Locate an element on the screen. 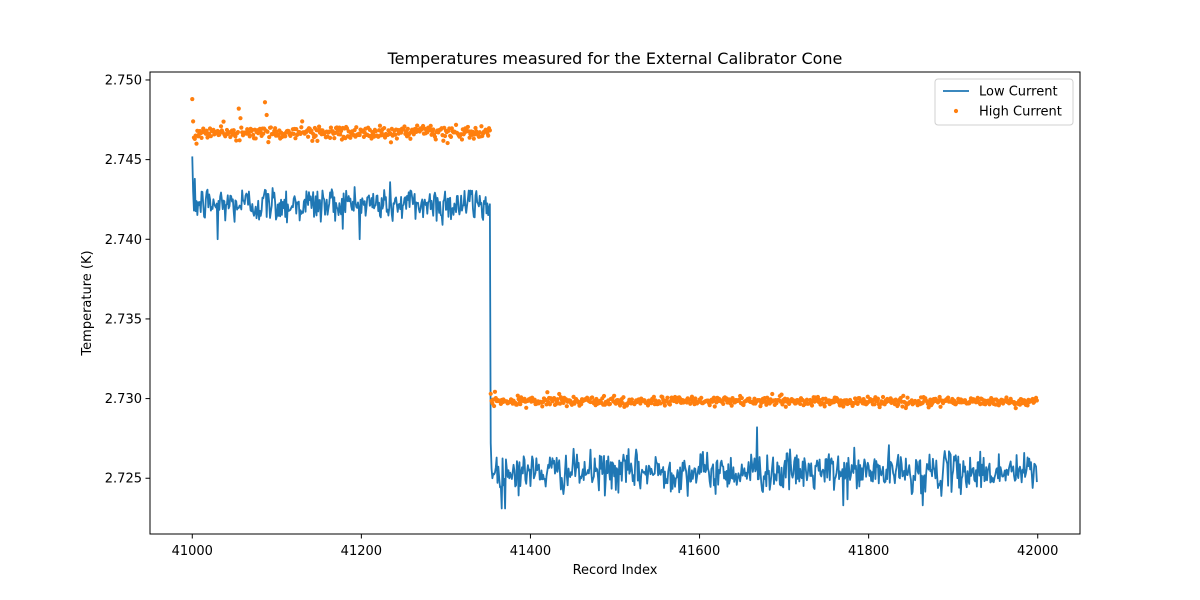 The height and width of the screenshot is (600, 1200). x-tick-label: 41600 is located at coordinates (699, 551).